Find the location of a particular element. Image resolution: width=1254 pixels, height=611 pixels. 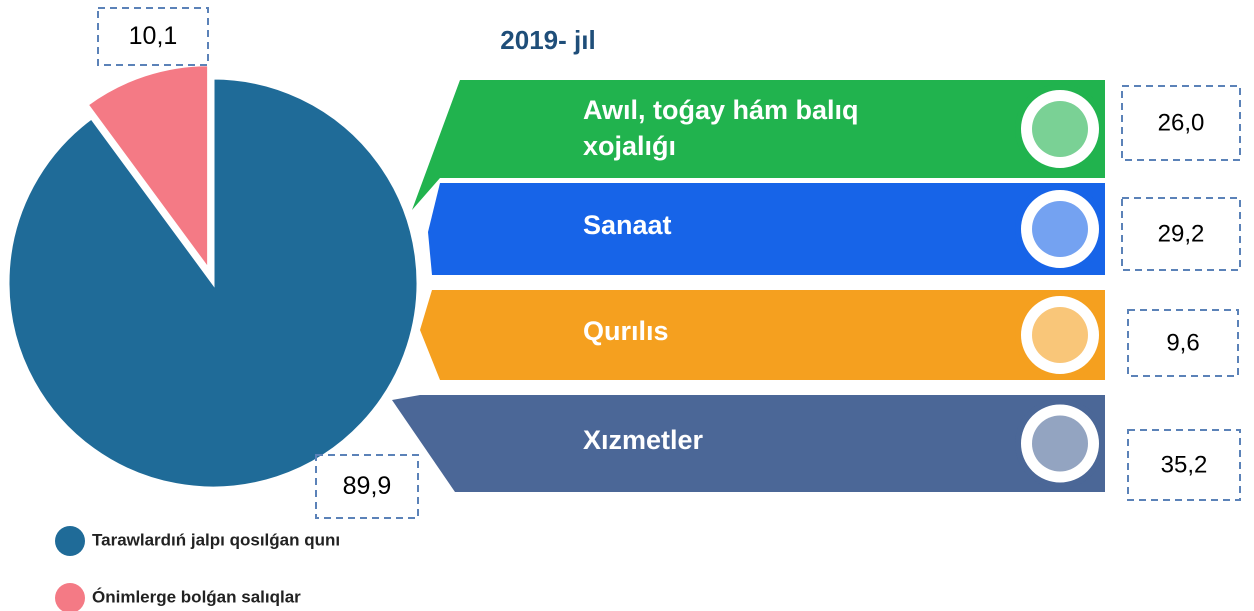

value-label: 35,2 is located at coordinates (1184, 464).